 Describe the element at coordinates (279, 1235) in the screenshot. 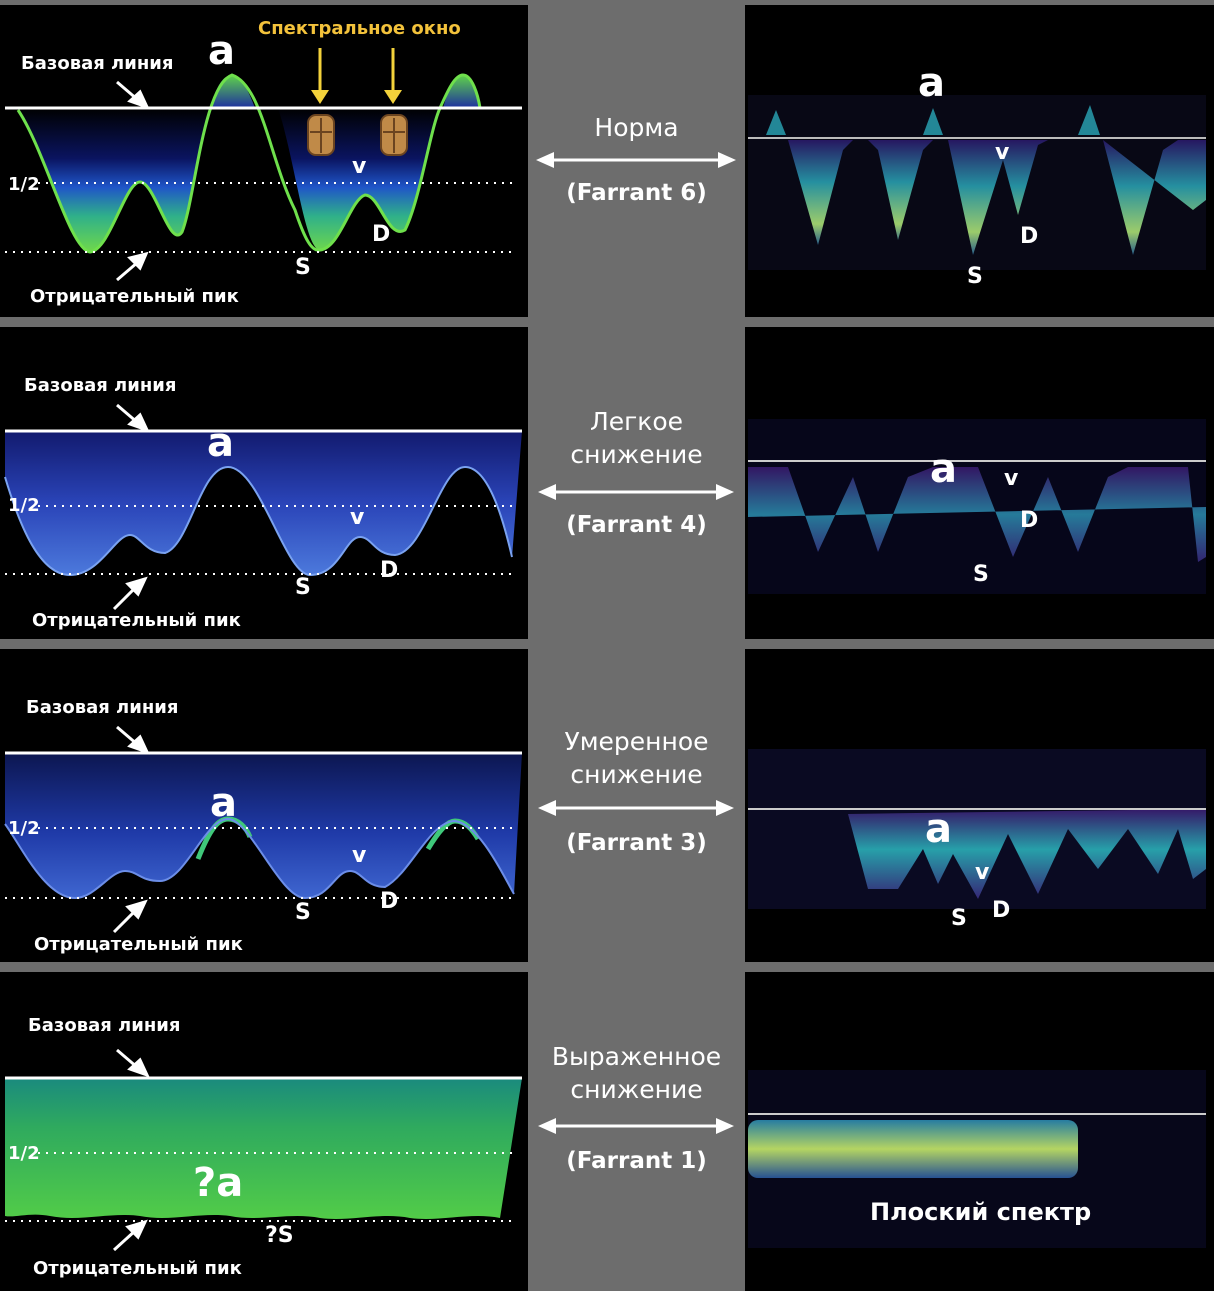

I see `wave-qs-label: ?S` at that location.